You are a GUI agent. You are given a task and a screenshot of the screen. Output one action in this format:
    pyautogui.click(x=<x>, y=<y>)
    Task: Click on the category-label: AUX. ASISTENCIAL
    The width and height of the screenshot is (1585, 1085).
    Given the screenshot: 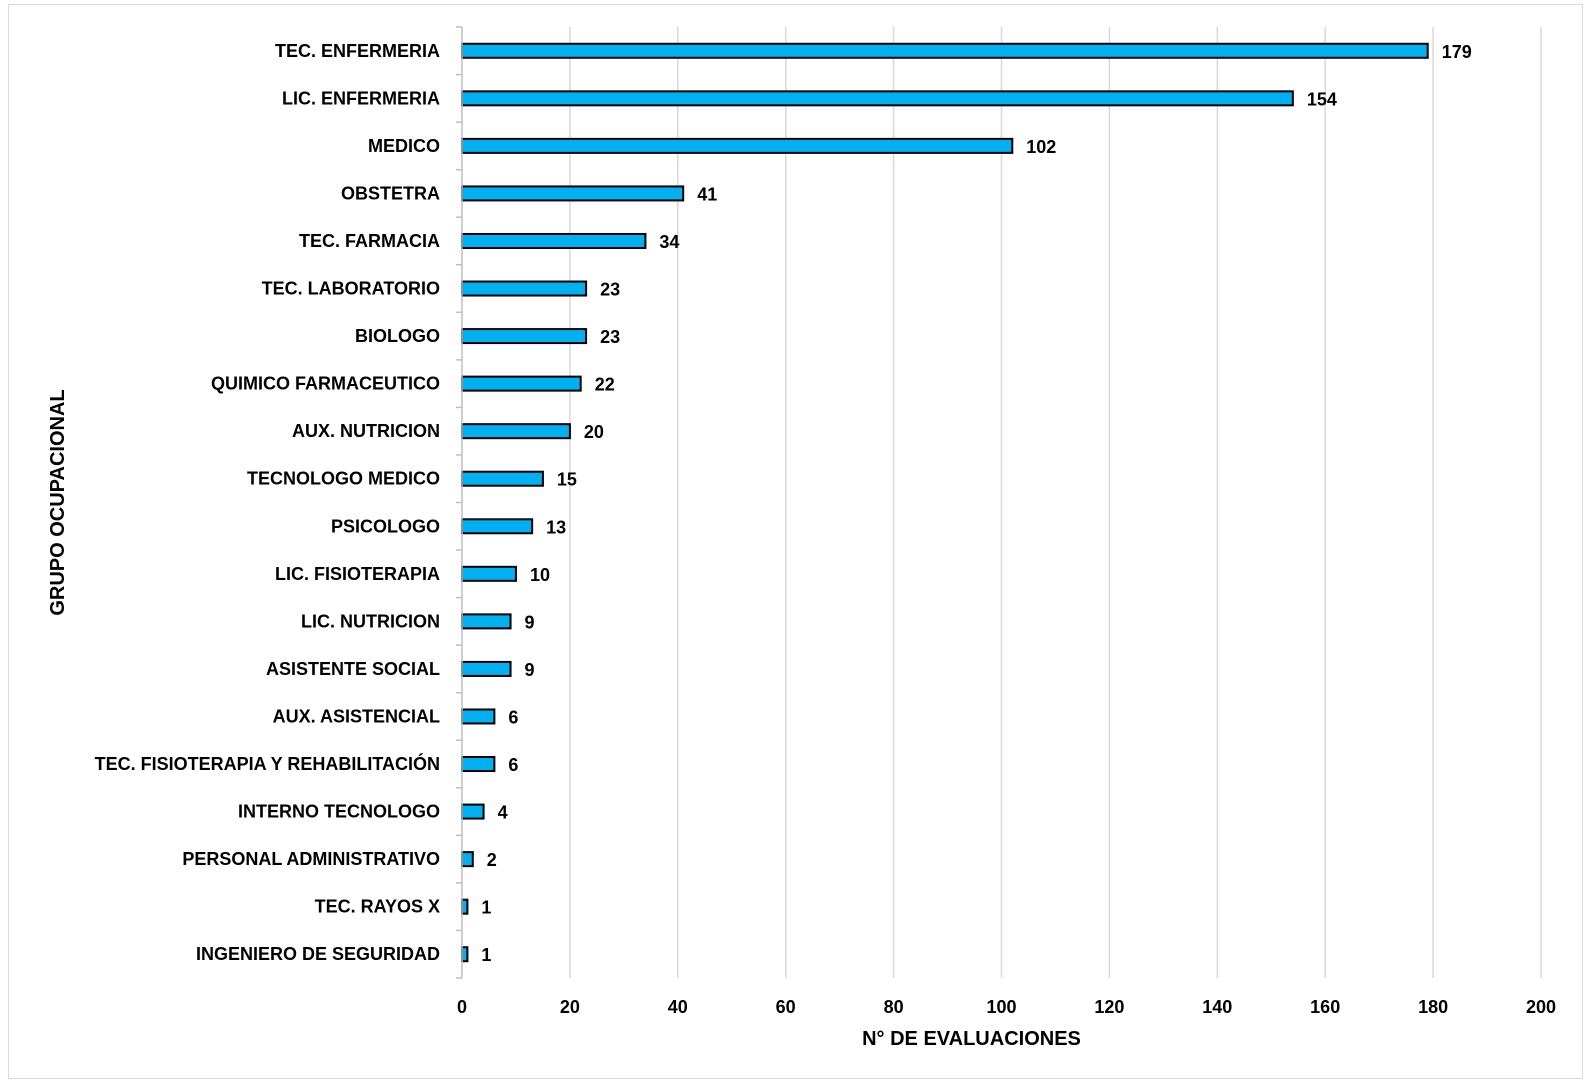 What is the action you would take?
    pyautogui.click(x=356, y=716)
    